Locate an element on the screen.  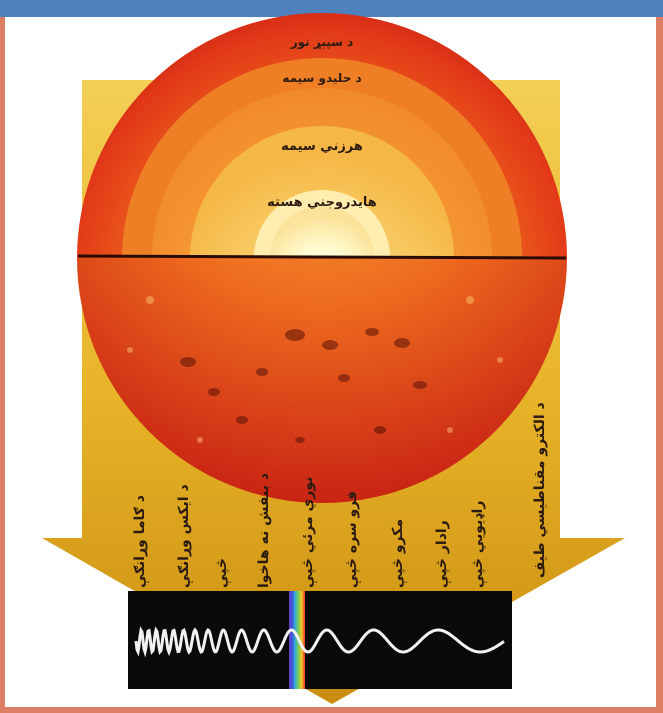
bottom-border is located at coordinates (331, 710).